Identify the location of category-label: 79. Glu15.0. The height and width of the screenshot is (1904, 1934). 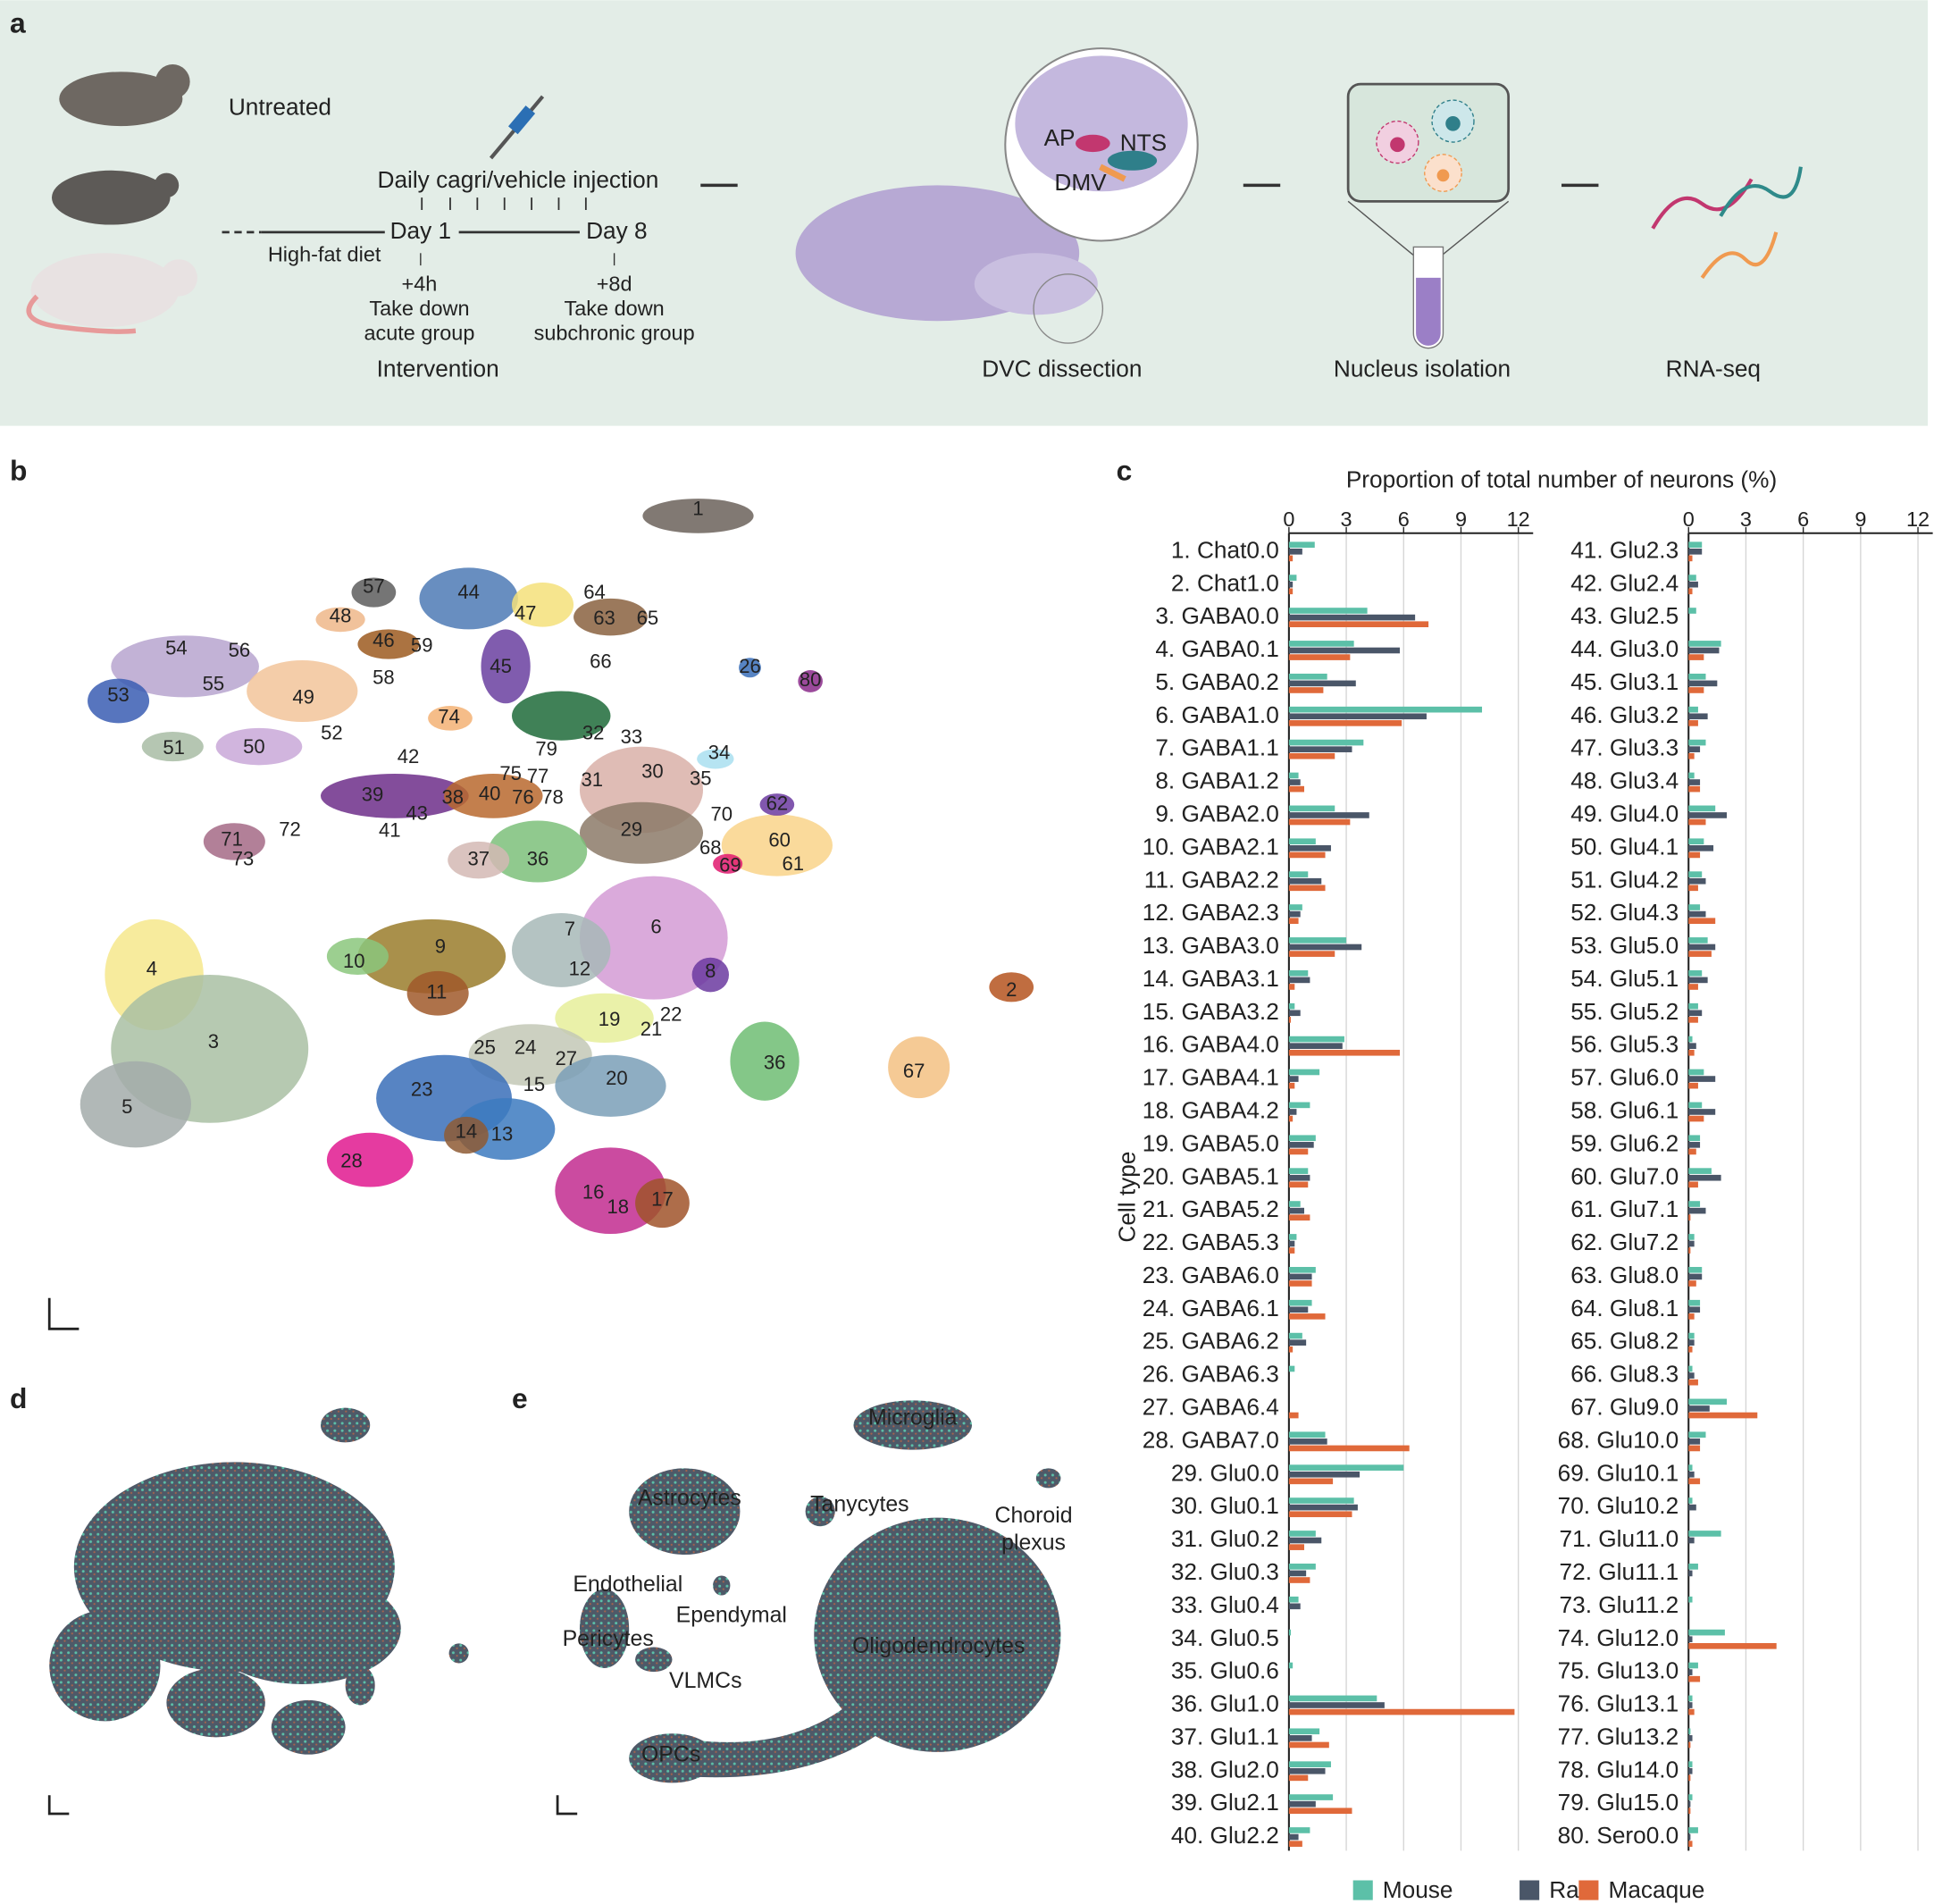
(1618, 1803).